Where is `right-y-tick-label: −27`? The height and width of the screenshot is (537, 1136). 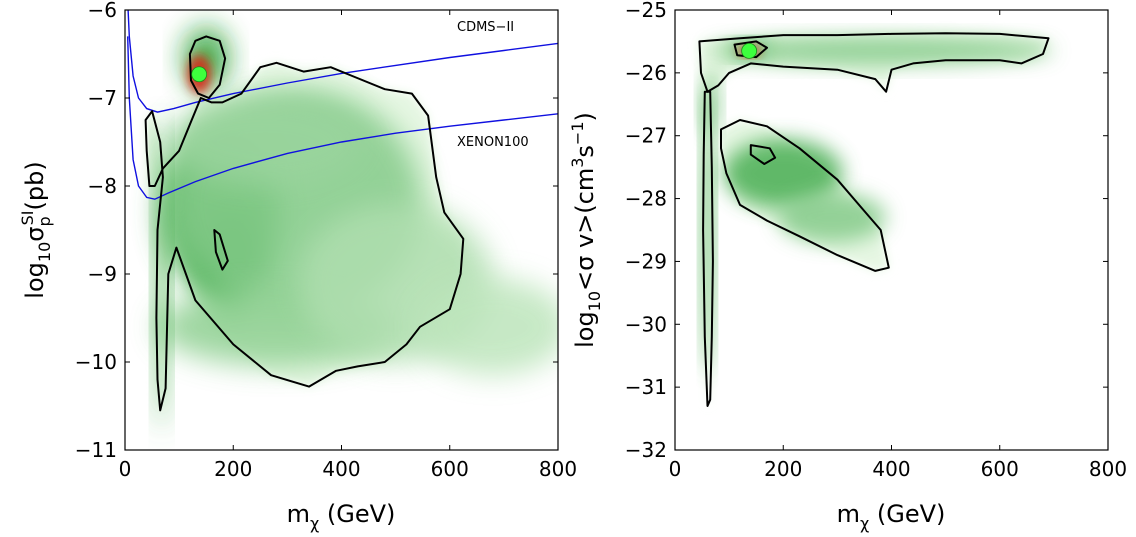 right-y-tick-label: −27 is located at coordinates (646, 136).